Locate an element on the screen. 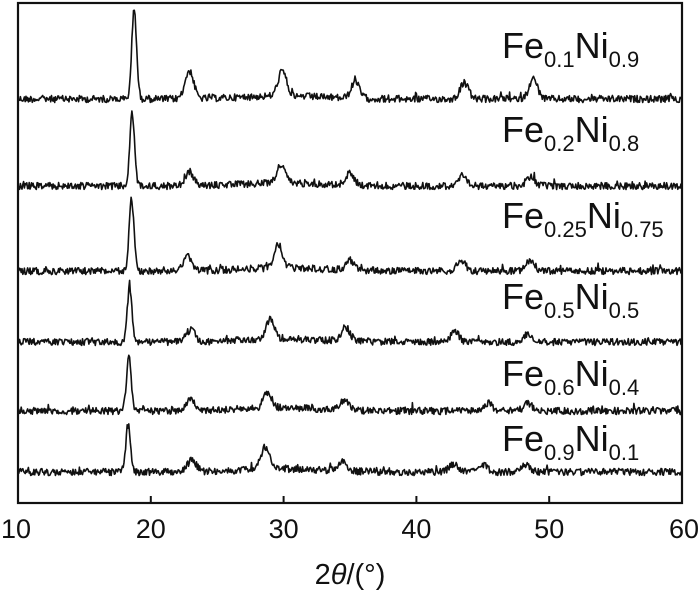 The image size is (700, 592). series-label: Fe0.25Ni0.75 is located at coordinates (583, 218).